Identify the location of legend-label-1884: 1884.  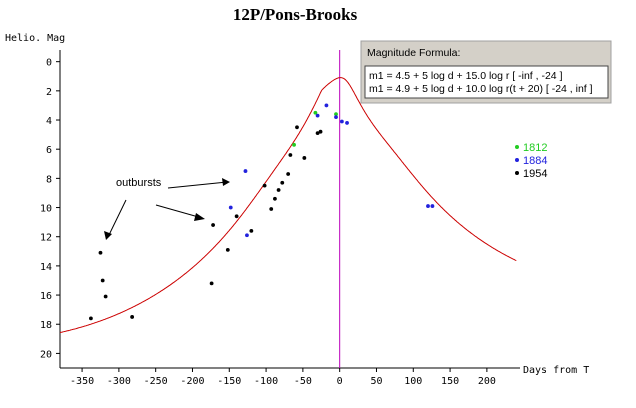
(535, 161).